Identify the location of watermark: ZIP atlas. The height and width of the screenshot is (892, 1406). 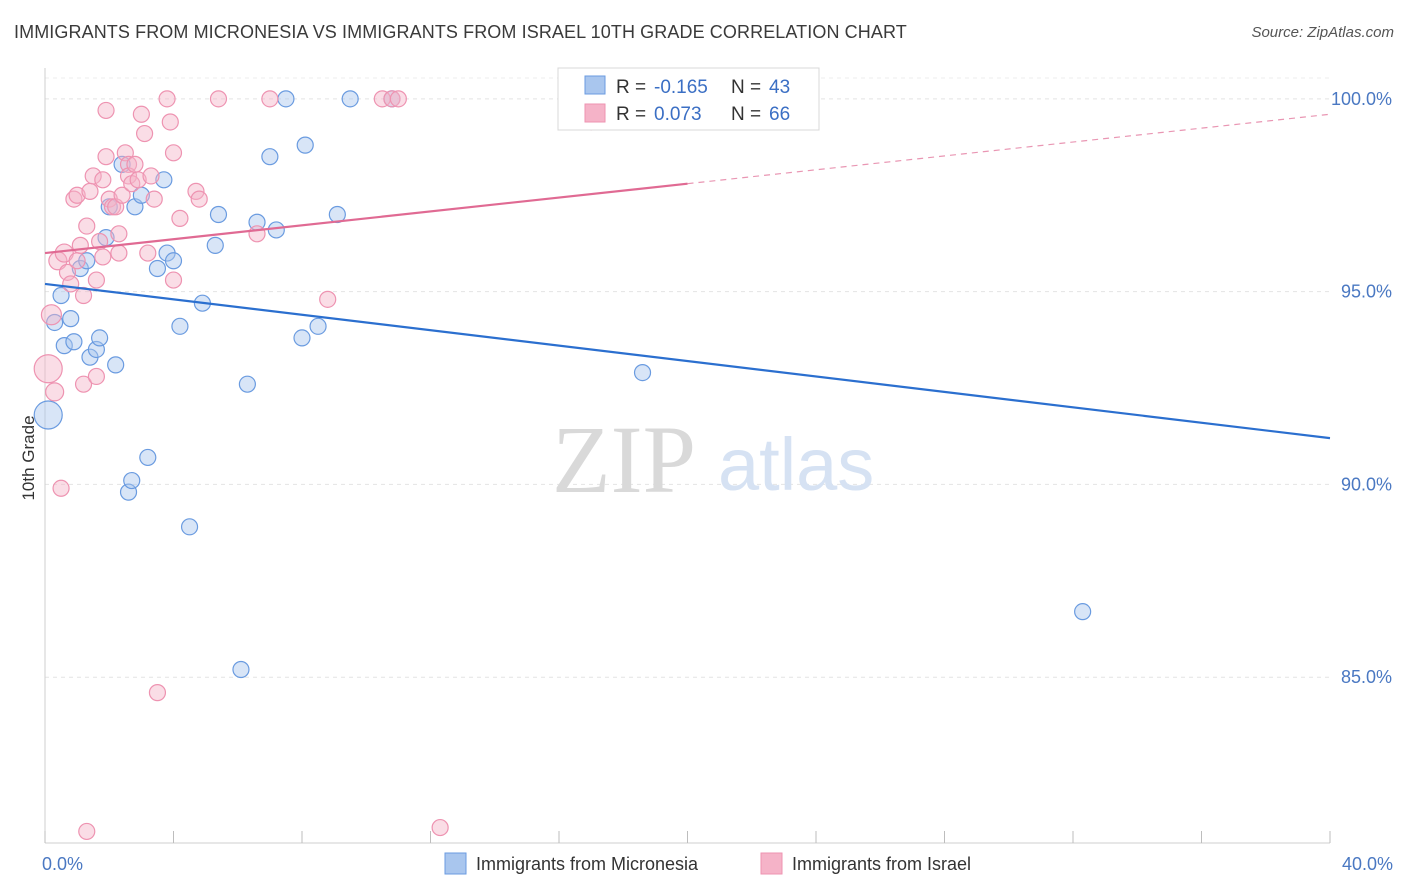
(713, 459).